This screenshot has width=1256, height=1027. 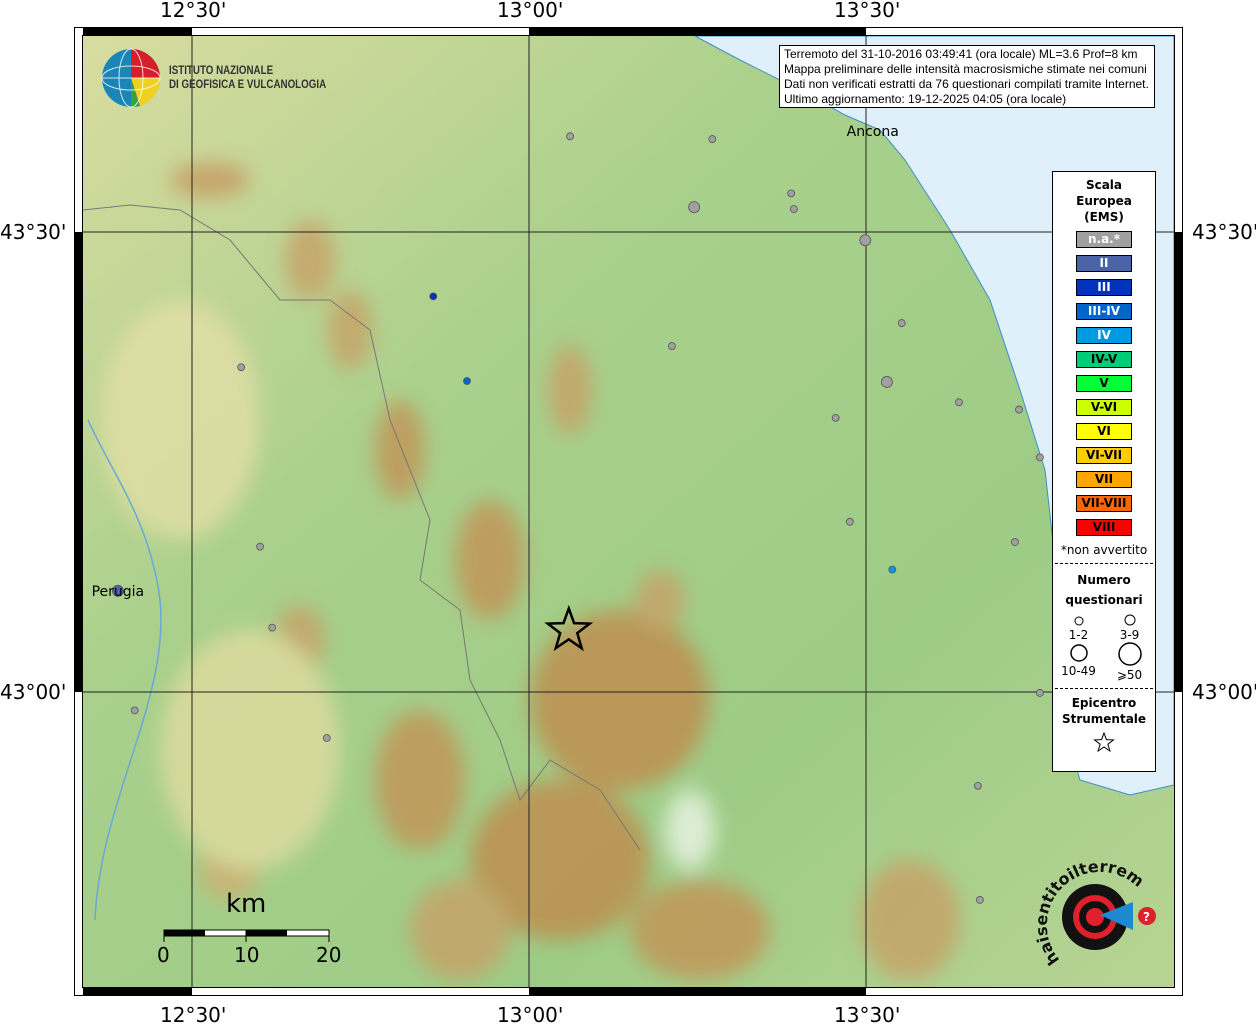 I want to click on scale-bar, so click(x=246, y=935).